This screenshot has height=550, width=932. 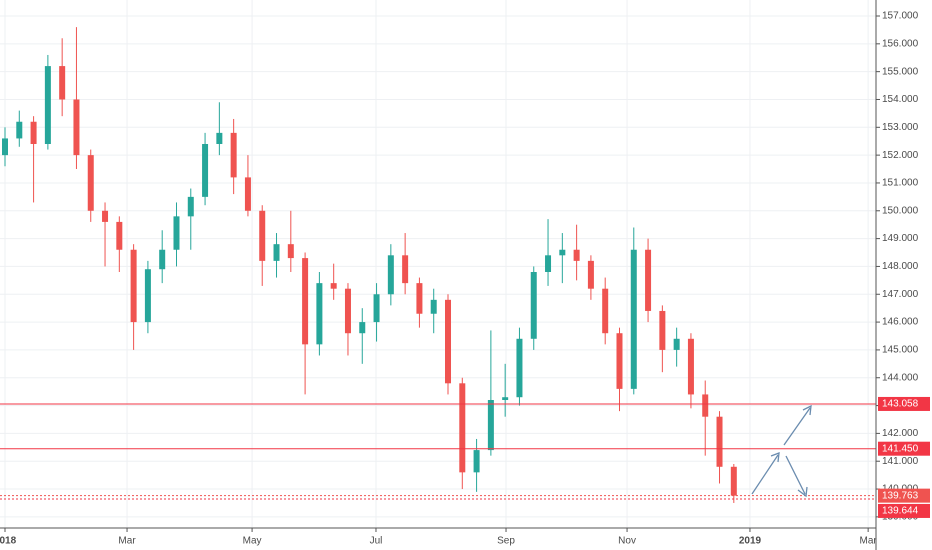 I want to click on price-label: 139.644, so click(x=900, y=511).